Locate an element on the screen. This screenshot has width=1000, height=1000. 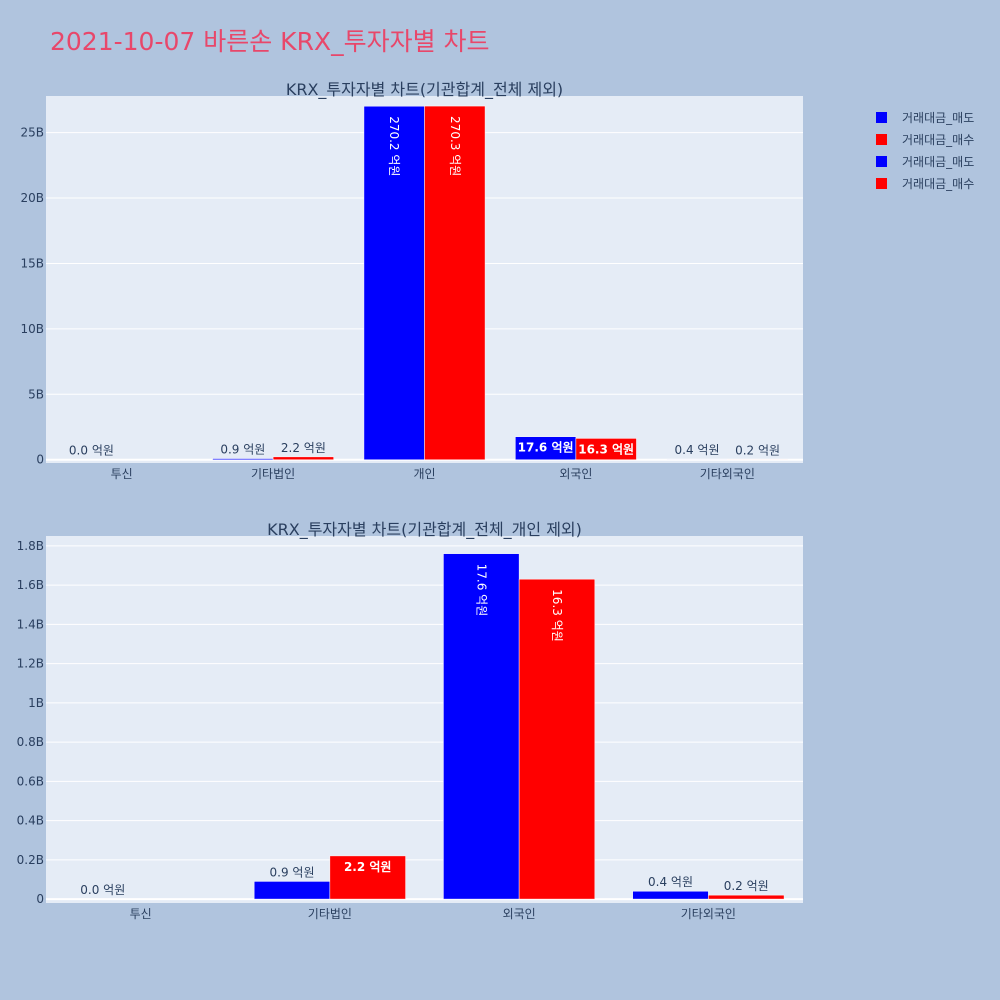
y-tick-label: 20B is located at coordinates (32, 198).